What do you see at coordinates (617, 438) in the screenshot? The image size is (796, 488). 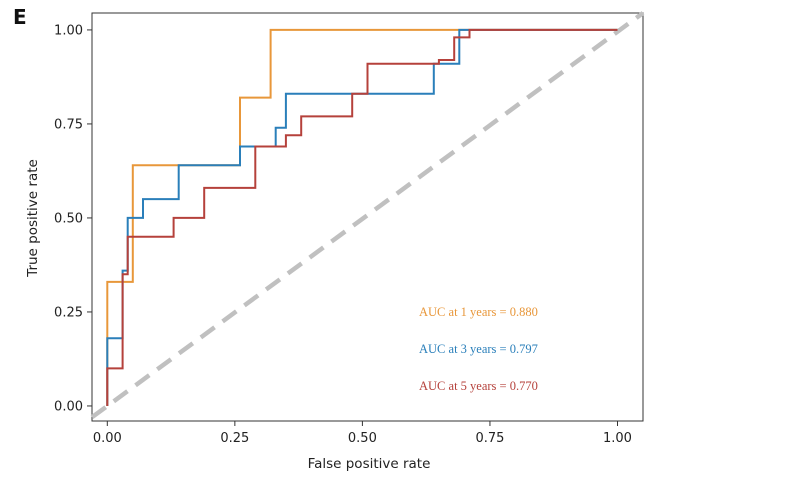 I see `x-tick-label: 1.00` at bounding box center [617, 438].